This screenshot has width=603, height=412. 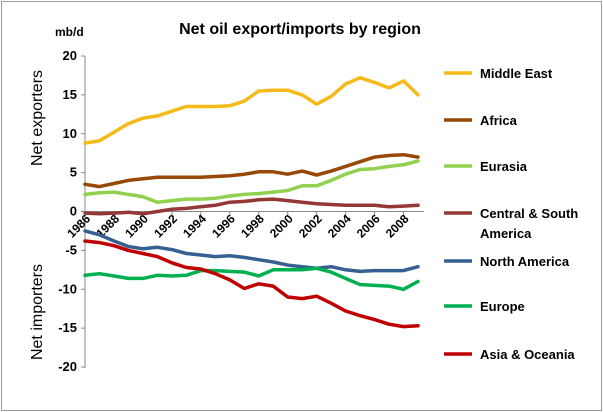 What do you see at coordinates (525, 261) in the screenshot?
I see `legend-label-north-america: North America` at bounding box center [525, 261].